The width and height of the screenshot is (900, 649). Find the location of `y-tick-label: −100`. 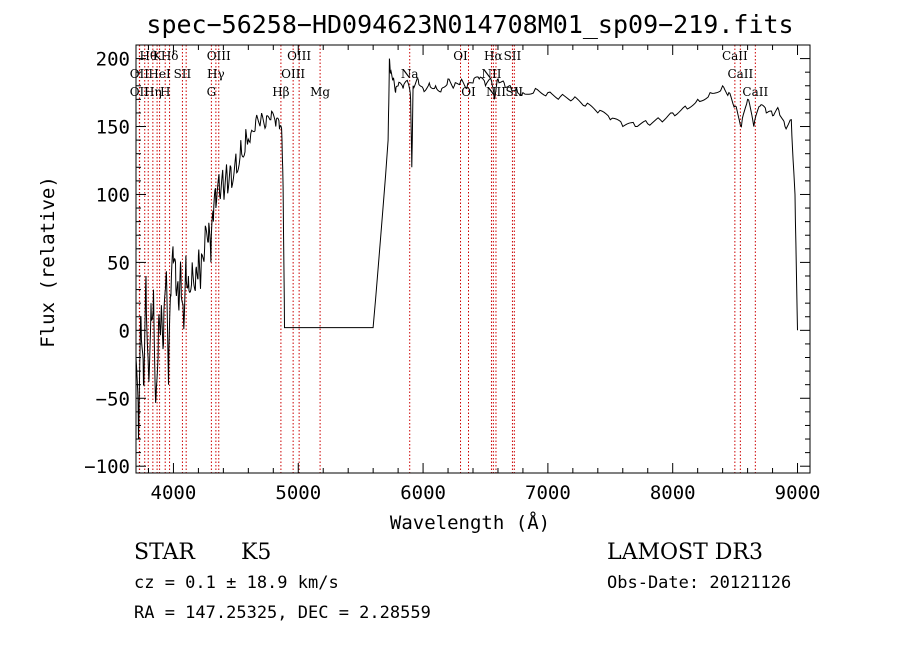

y-tick-label: −100 is located at coordinates (107, 467).